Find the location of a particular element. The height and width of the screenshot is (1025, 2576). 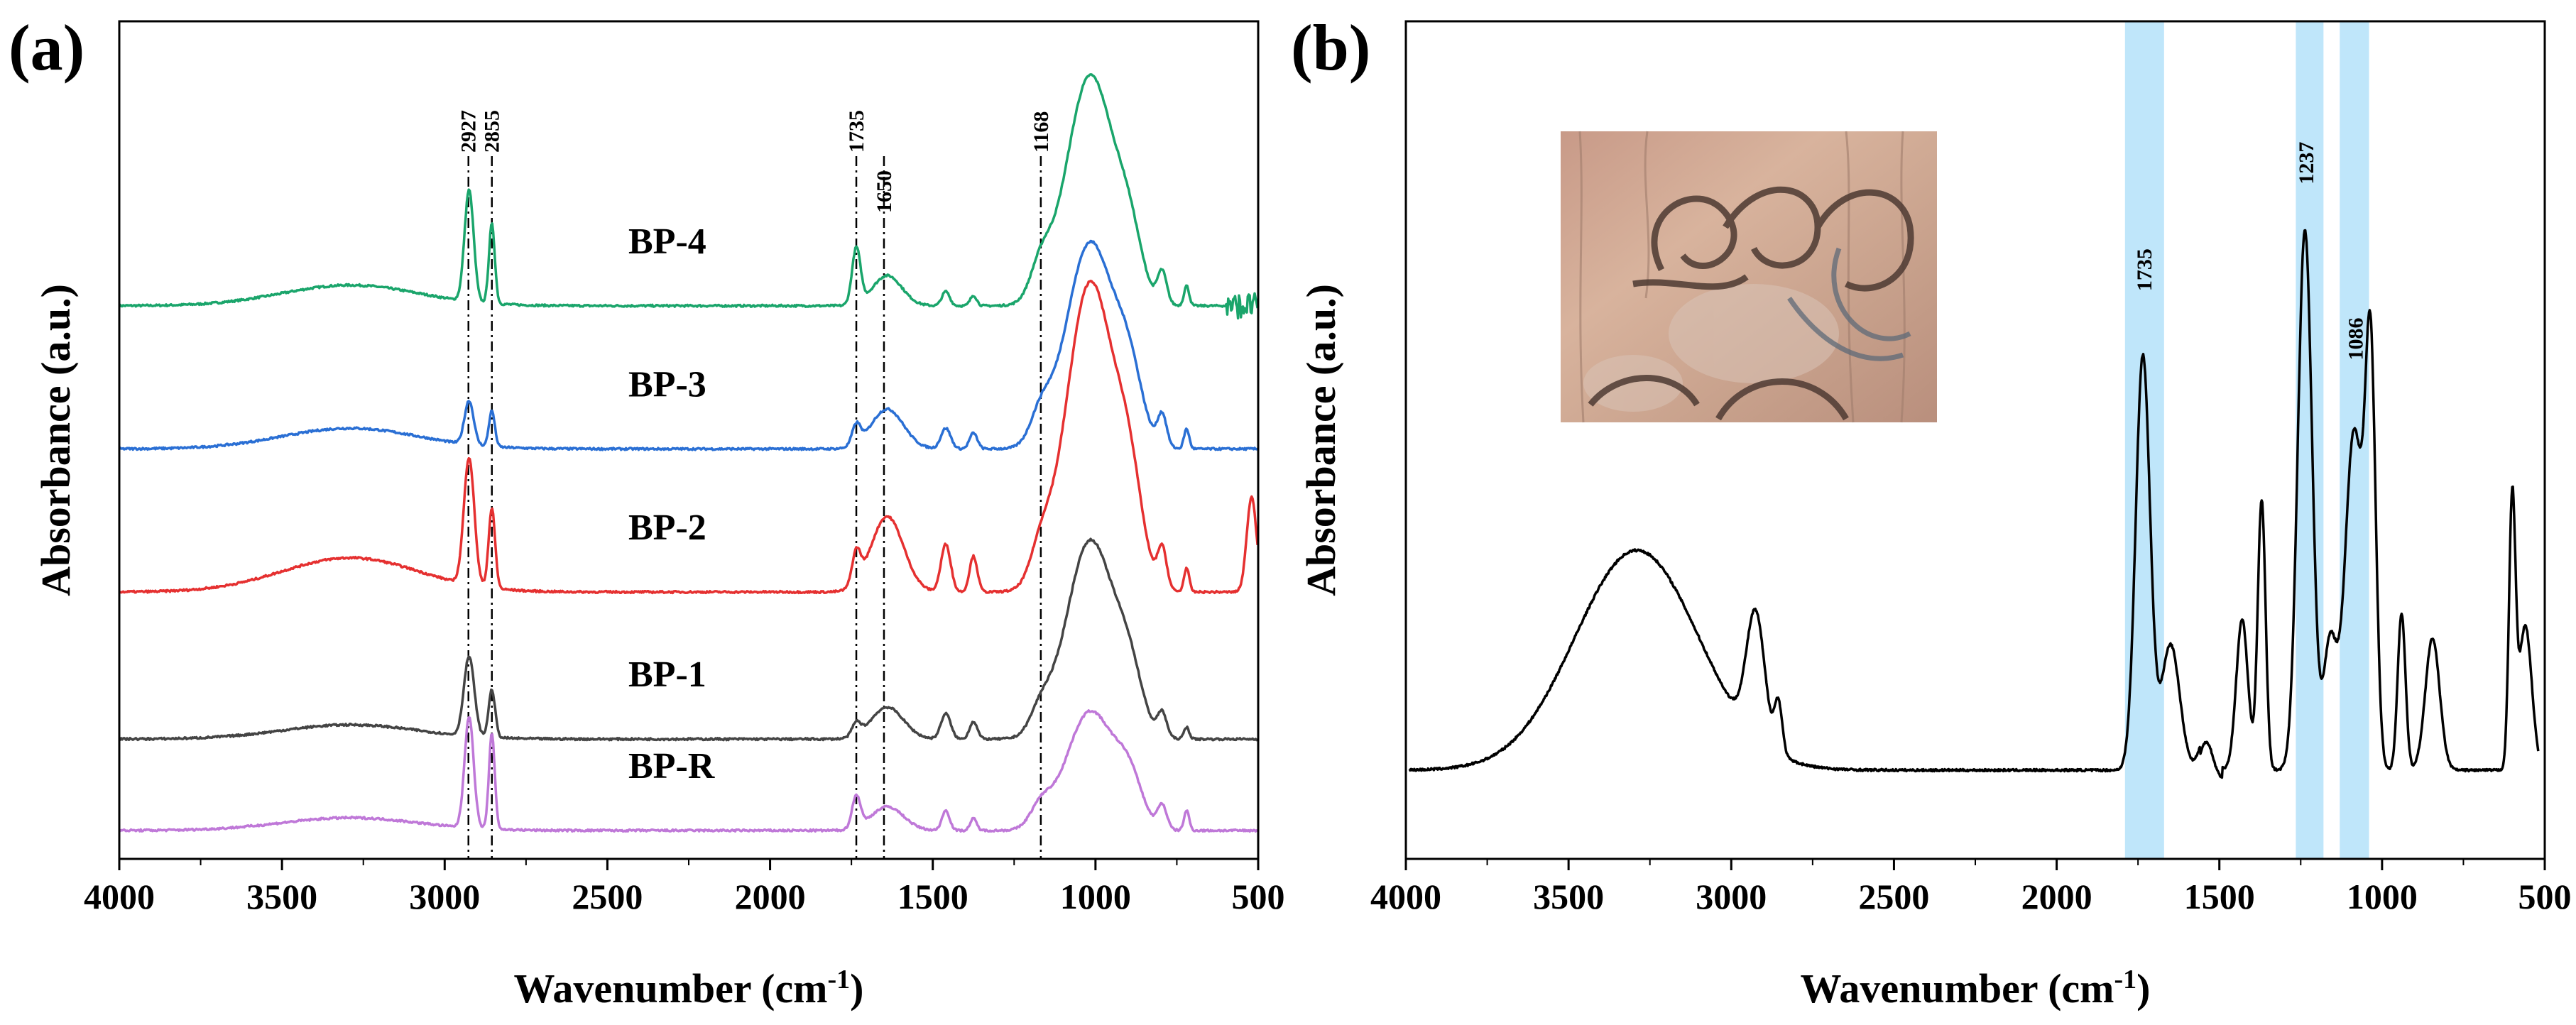

series-label-bp-2: BP-2 is located at coordinates (667, 528).